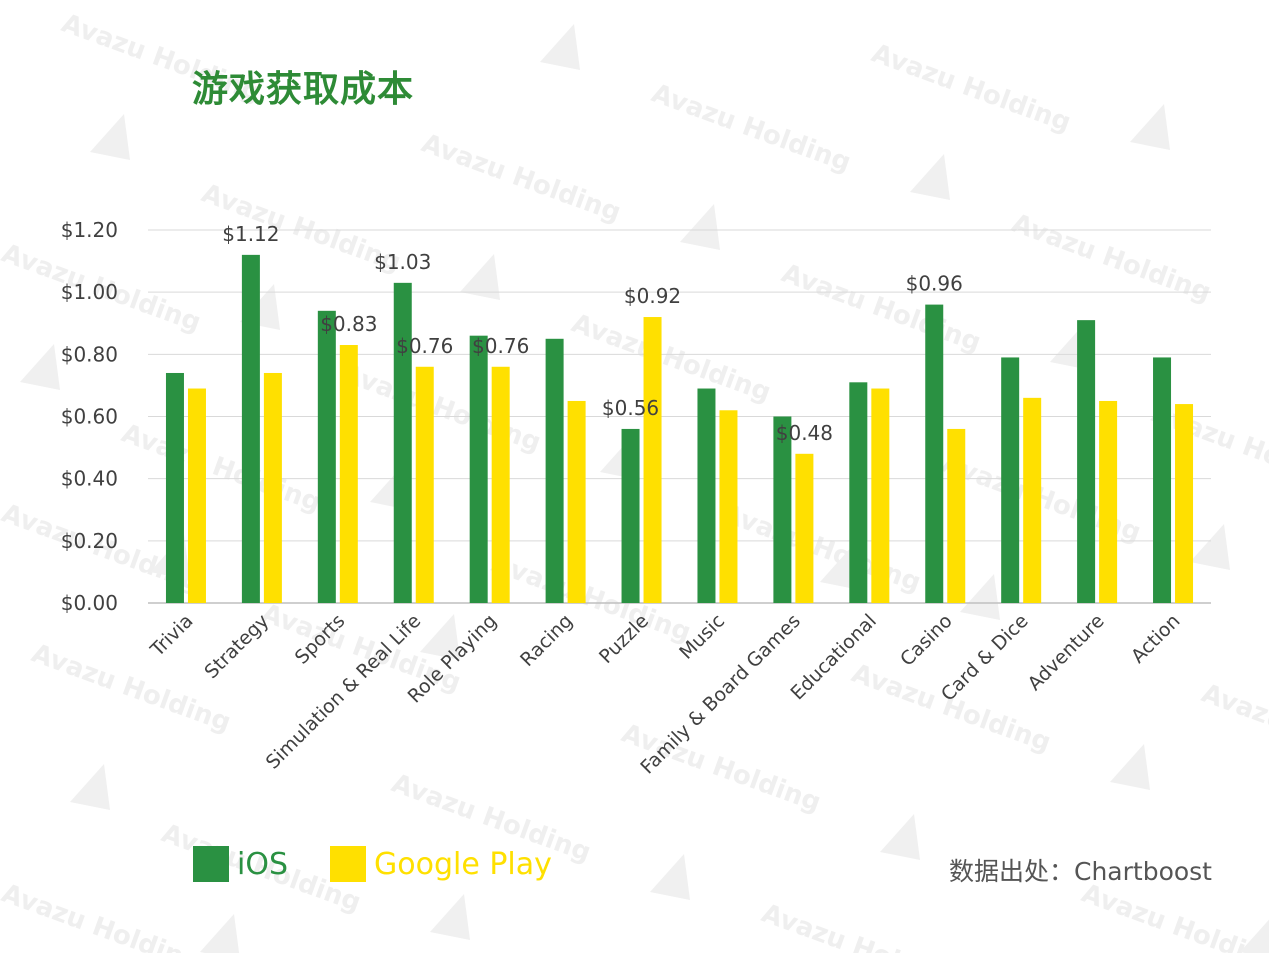  I want to click on x-tick-label: Casino, so click(926, 640).